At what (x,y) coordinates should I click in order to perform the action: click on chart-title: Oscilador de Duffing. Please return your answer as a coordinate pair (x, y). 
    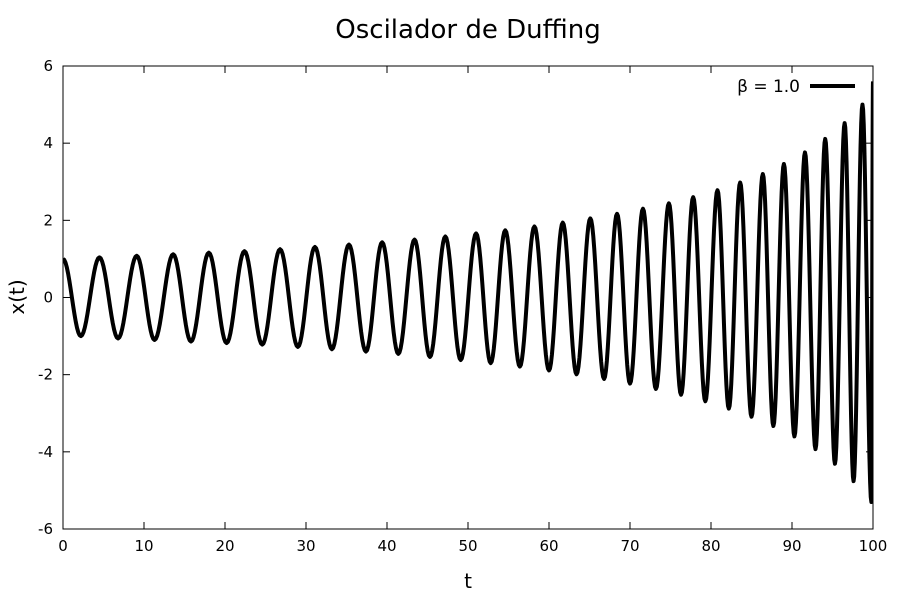
    Looking at the image, I should click on (467, 30).